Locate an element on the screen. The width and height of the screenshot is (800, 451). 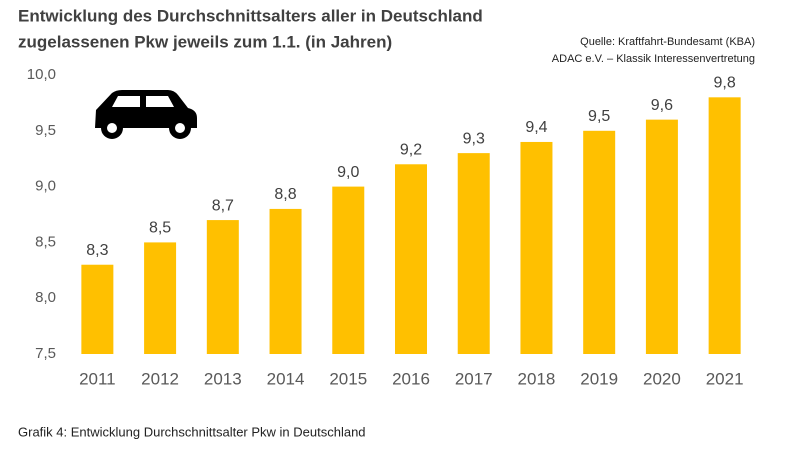
value-label: 8,8 is located at coordinates (285, 194).